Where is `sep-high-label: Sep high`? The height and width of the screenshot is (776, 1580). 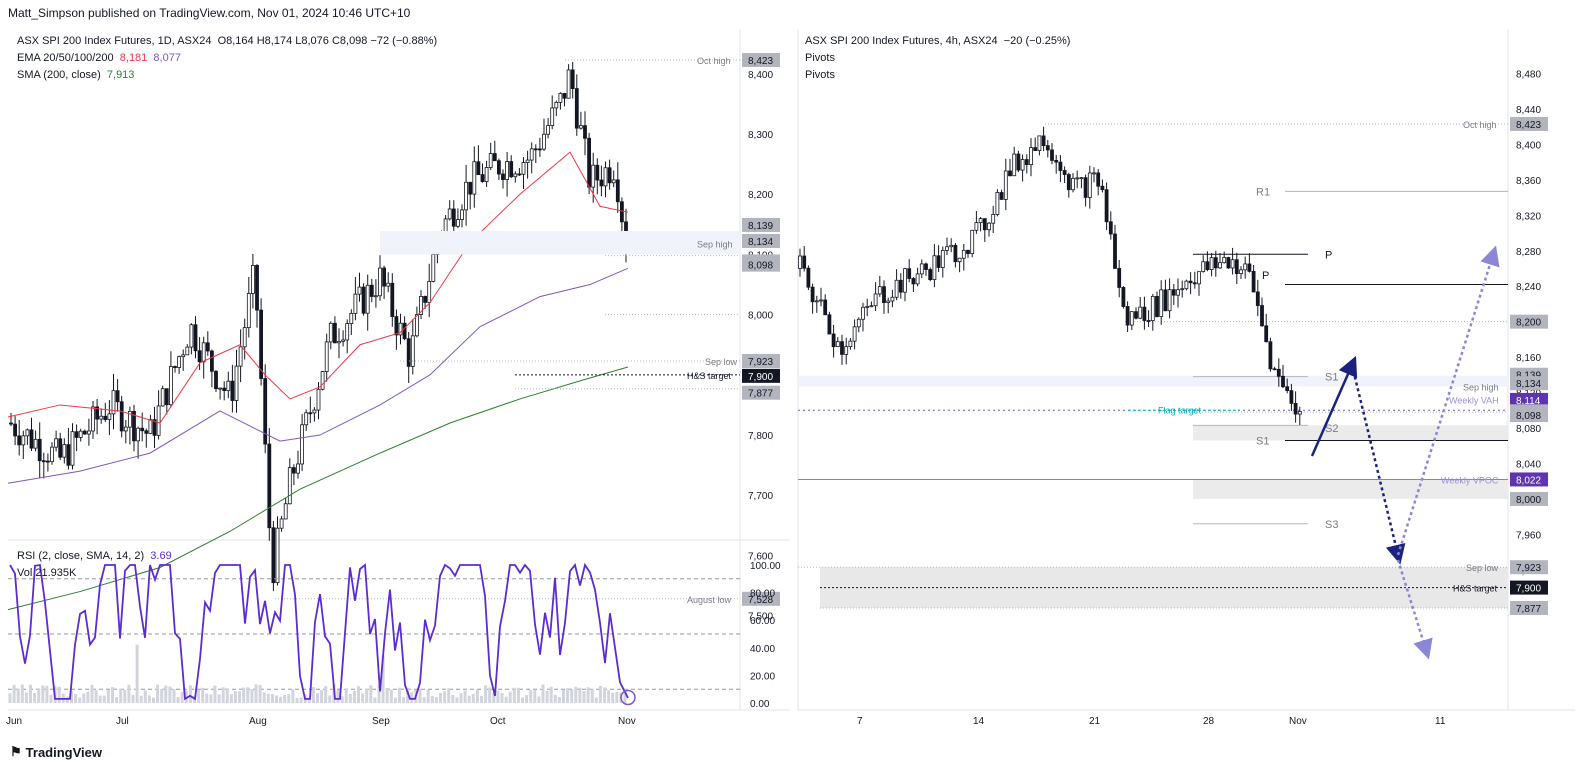
sep-high-label: Sep high is located at coordinates (715, 244).